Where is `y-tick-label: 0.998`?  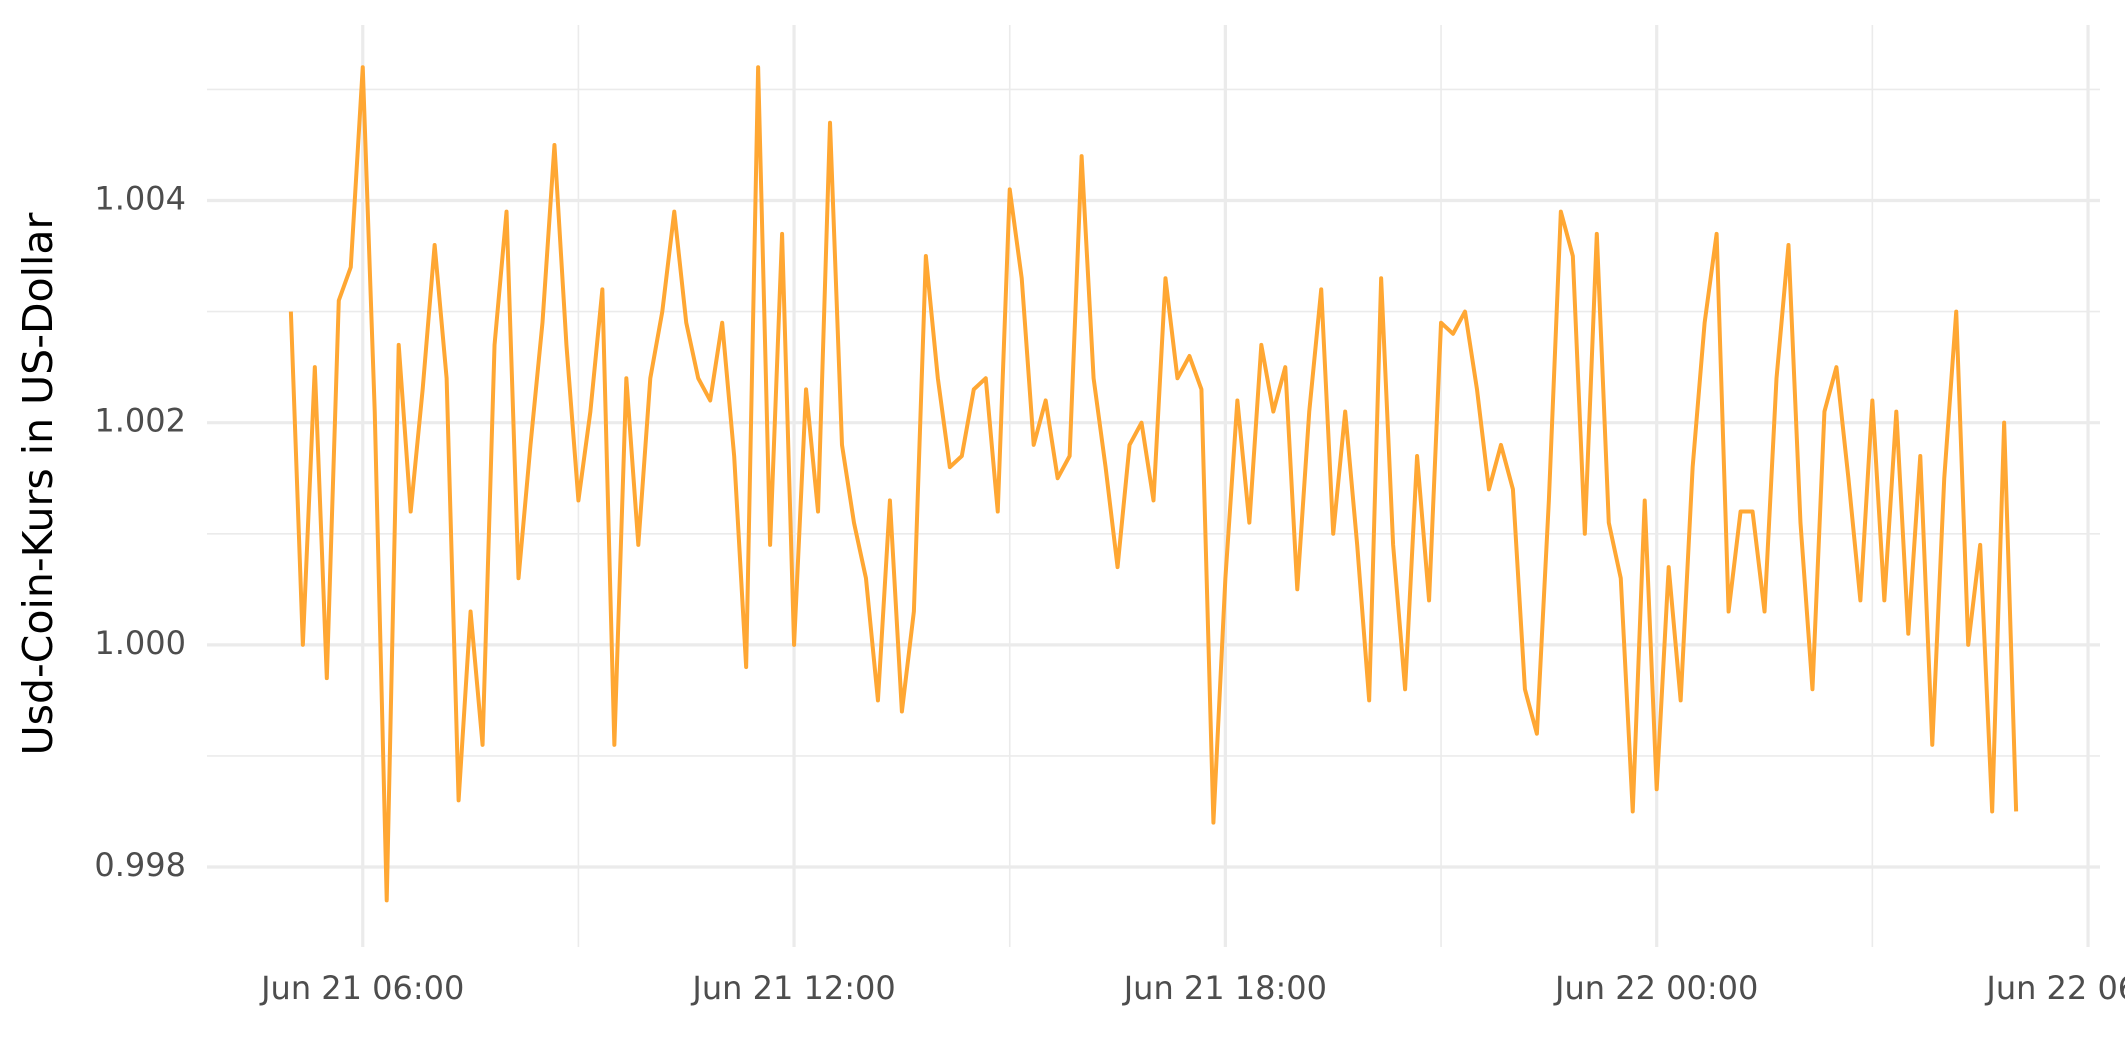
y-tick-label: 0.998 is located at coordinates (140, 865).